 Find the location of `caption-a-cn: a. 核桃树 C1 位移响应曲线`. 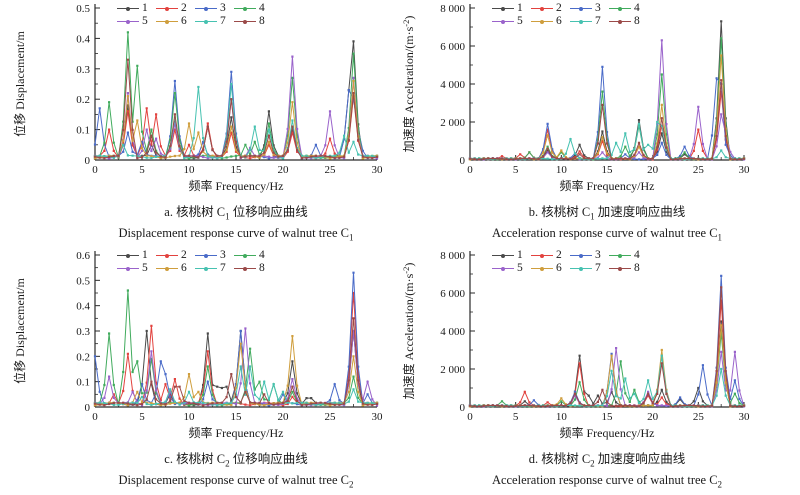

caption-a-cn: a. 核桃树 C1 位移响应曲线 is located at coordinates (236, 213).